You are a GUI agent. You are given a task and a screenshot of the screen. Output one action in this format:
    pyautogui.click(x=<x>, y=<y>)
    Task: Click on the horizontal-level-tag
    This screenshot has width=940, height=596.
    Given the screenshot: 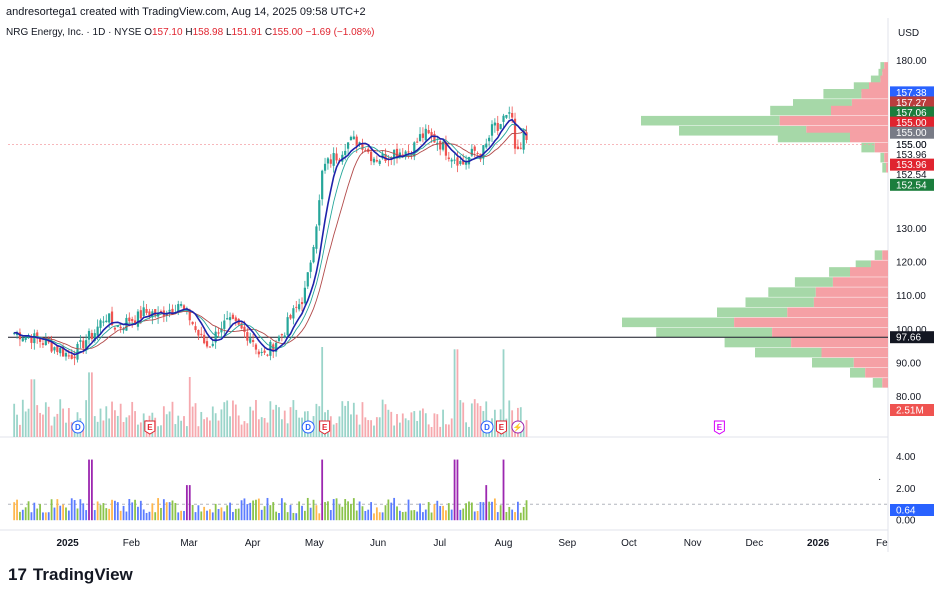 What is the action you would take?
    pyautogui.click(x=912, y=337)
    